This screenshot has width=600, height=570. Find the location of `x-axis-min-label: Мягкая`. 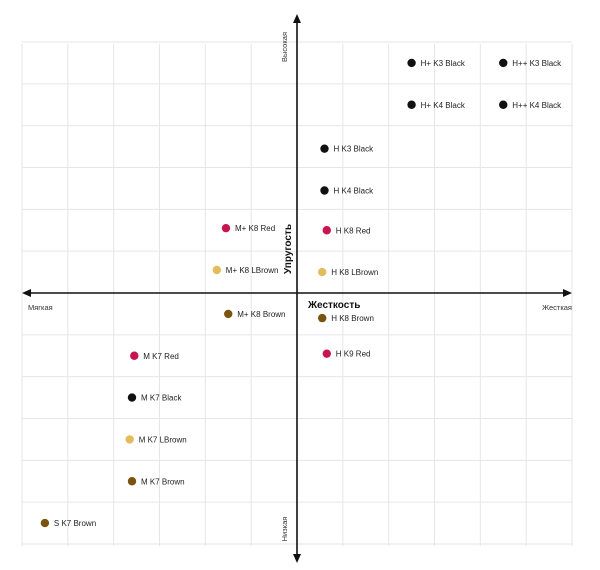

x-axis-min-label: Мягкая is located at coordinates (40, 307).